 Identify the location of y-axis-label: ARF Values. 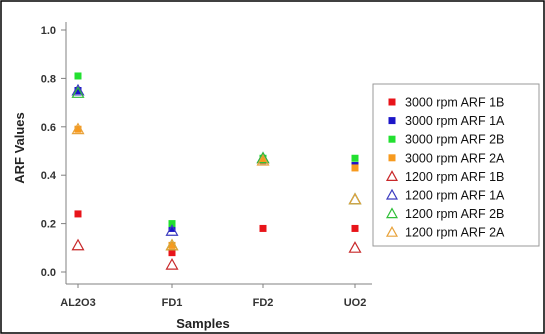
(19, 148).